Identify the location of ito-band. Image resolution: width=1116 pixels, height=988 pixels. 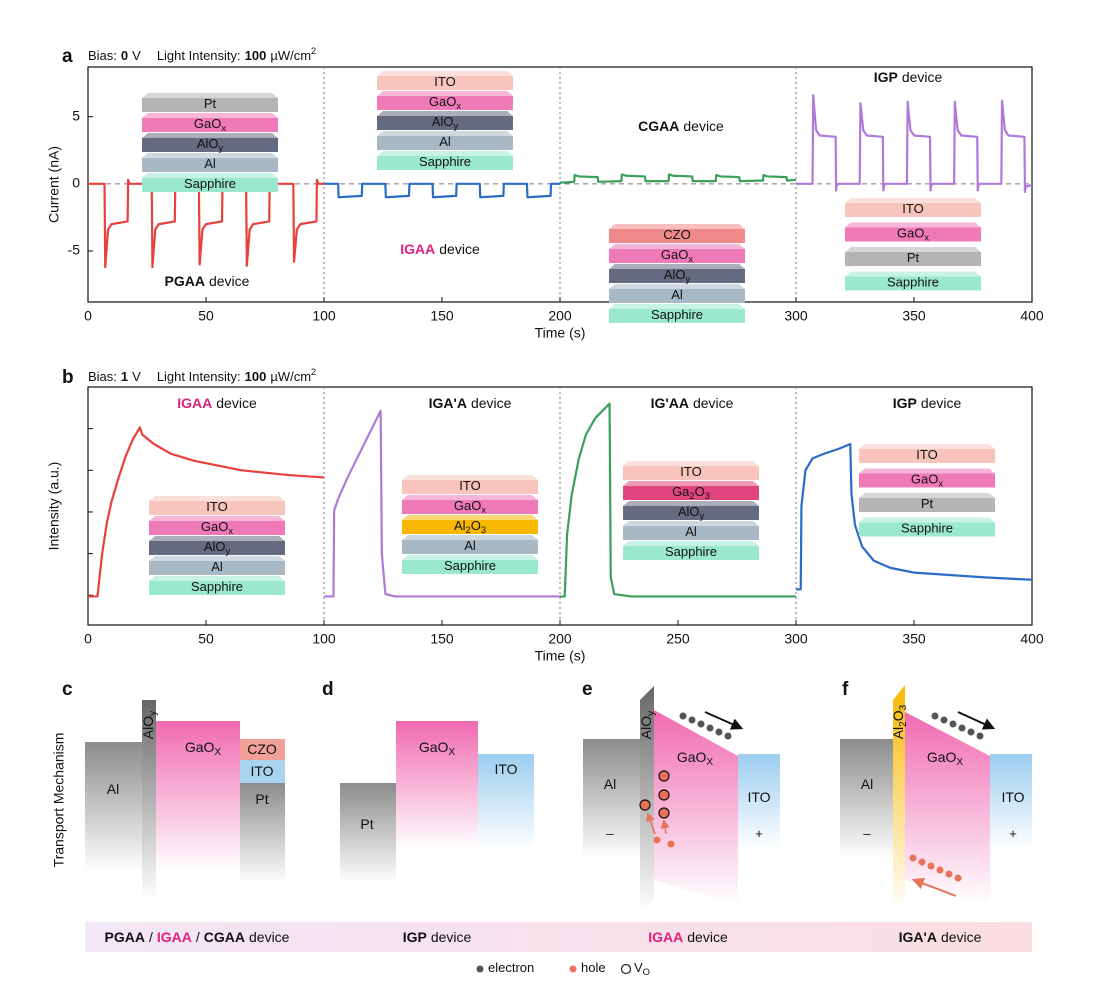
(262, 771).